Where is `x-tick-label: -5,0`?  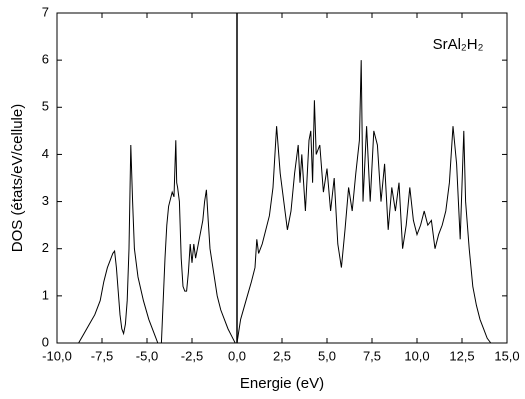
x-tick-label: -5,0 is located at coordinates (147, 355).